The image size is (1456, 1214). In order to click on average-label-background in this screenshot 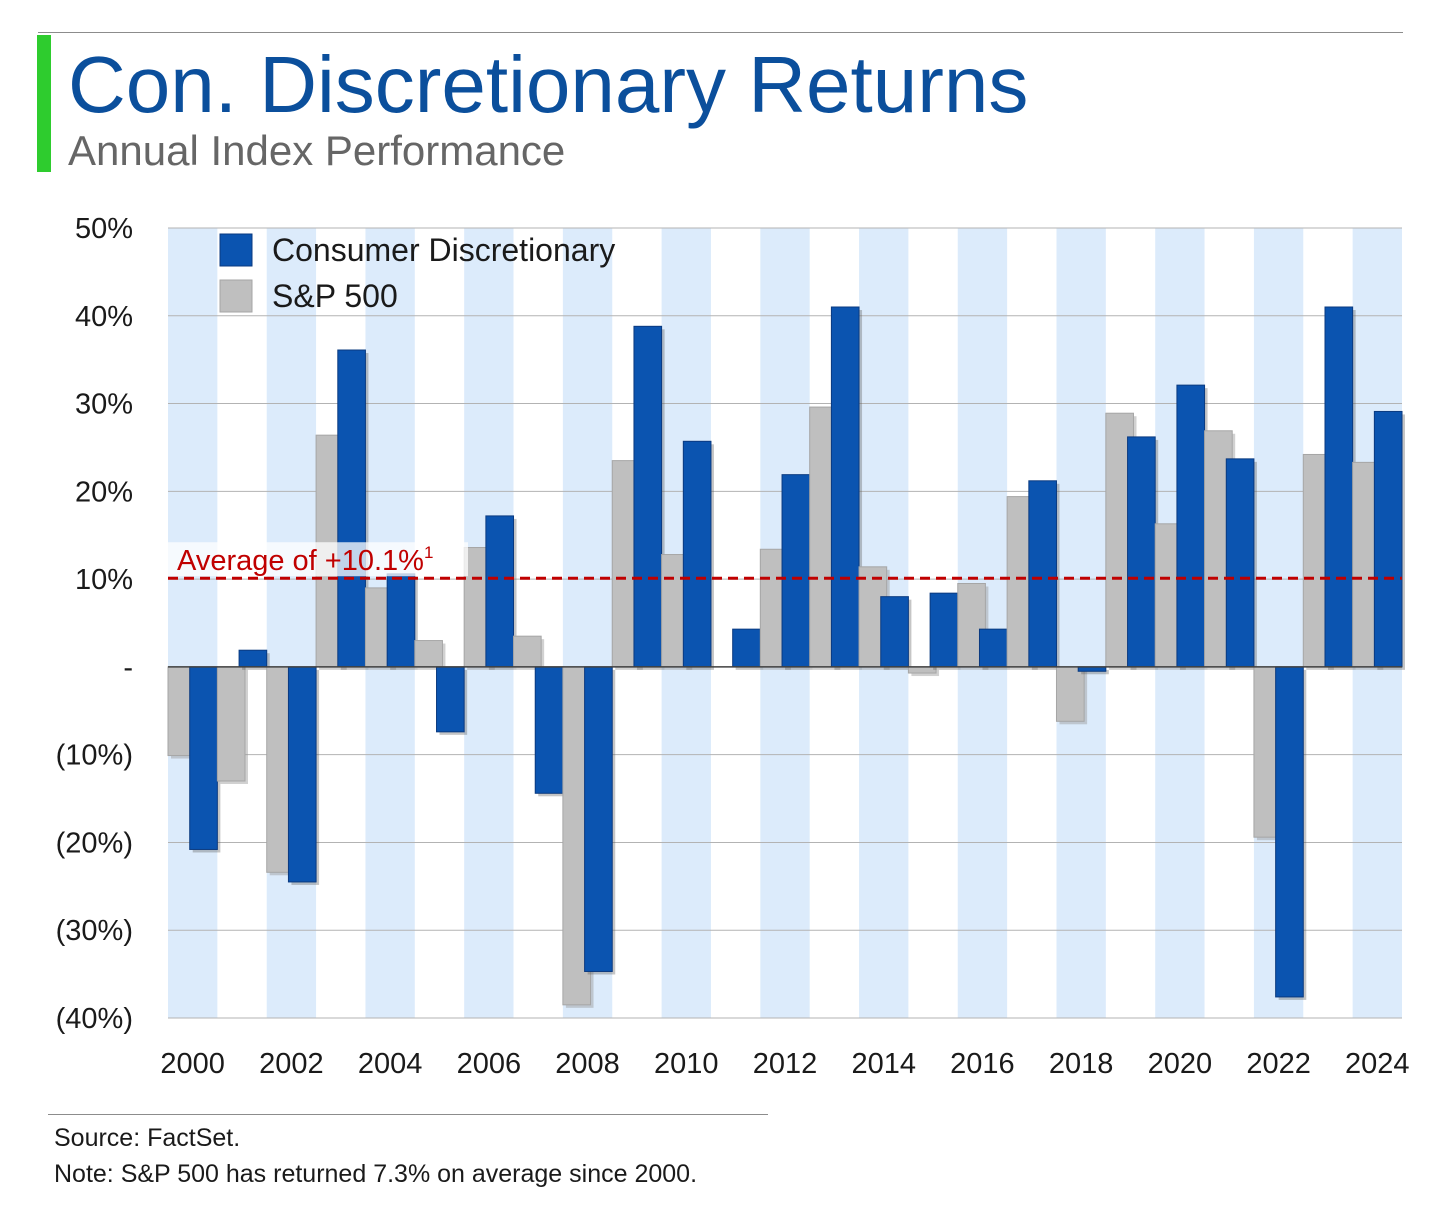, I will do `click(318, 559)`.